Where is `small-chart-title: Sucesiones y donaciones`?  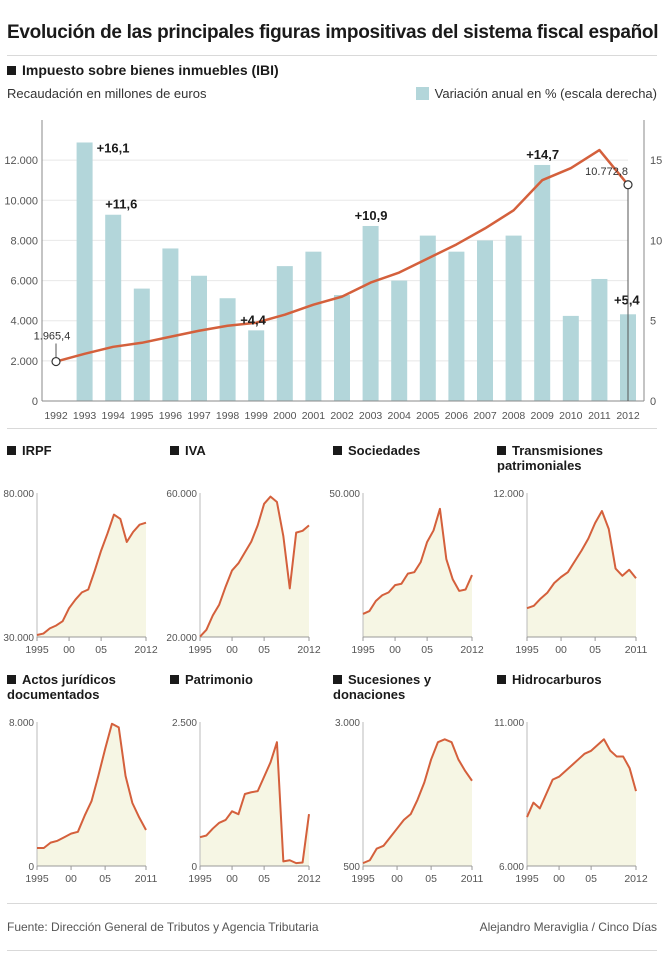
small-chart-title: Sucesiones y donaciones is located at coordinates (382, 687).